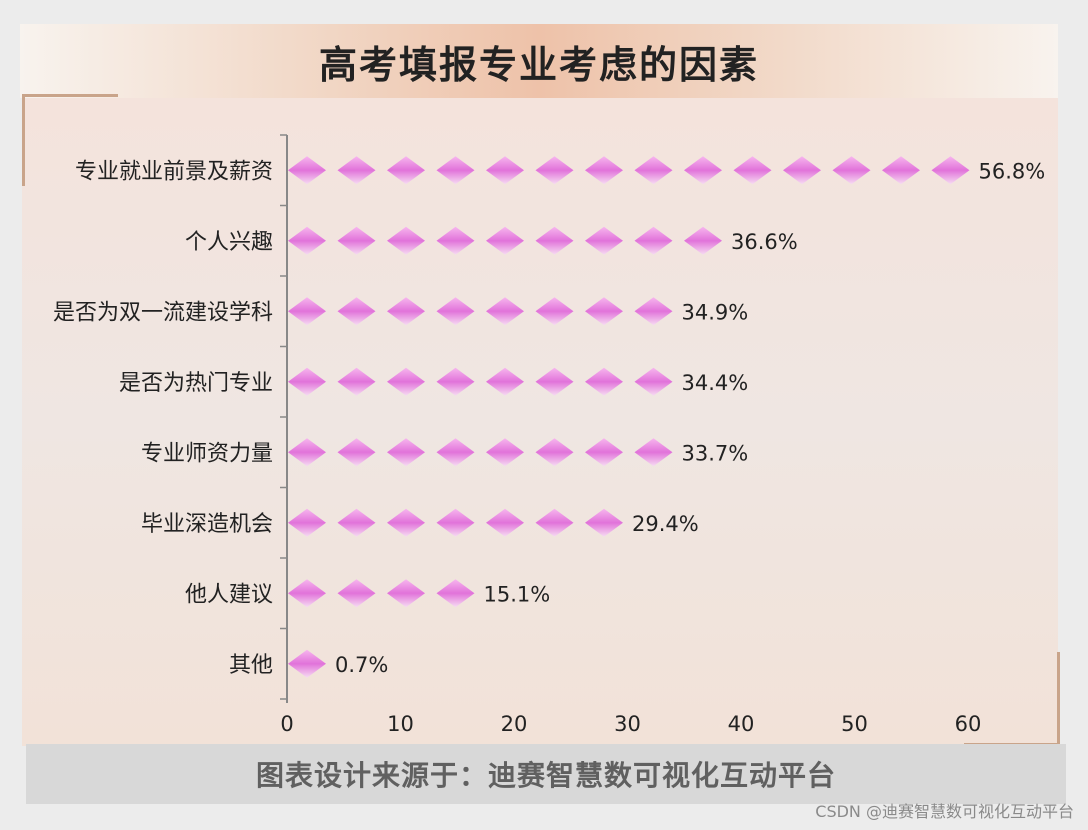  I want to click on value-label: 15.1%, so click(517, 594).